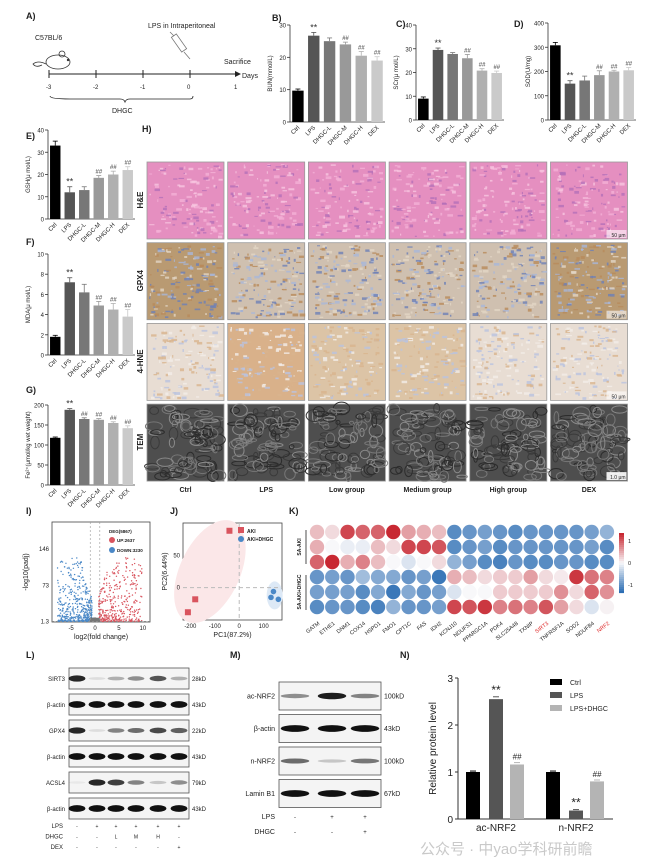 The image size is (660, 857). I want to click on blot-row-actin: β-actin 43kD, so click(127, 808).